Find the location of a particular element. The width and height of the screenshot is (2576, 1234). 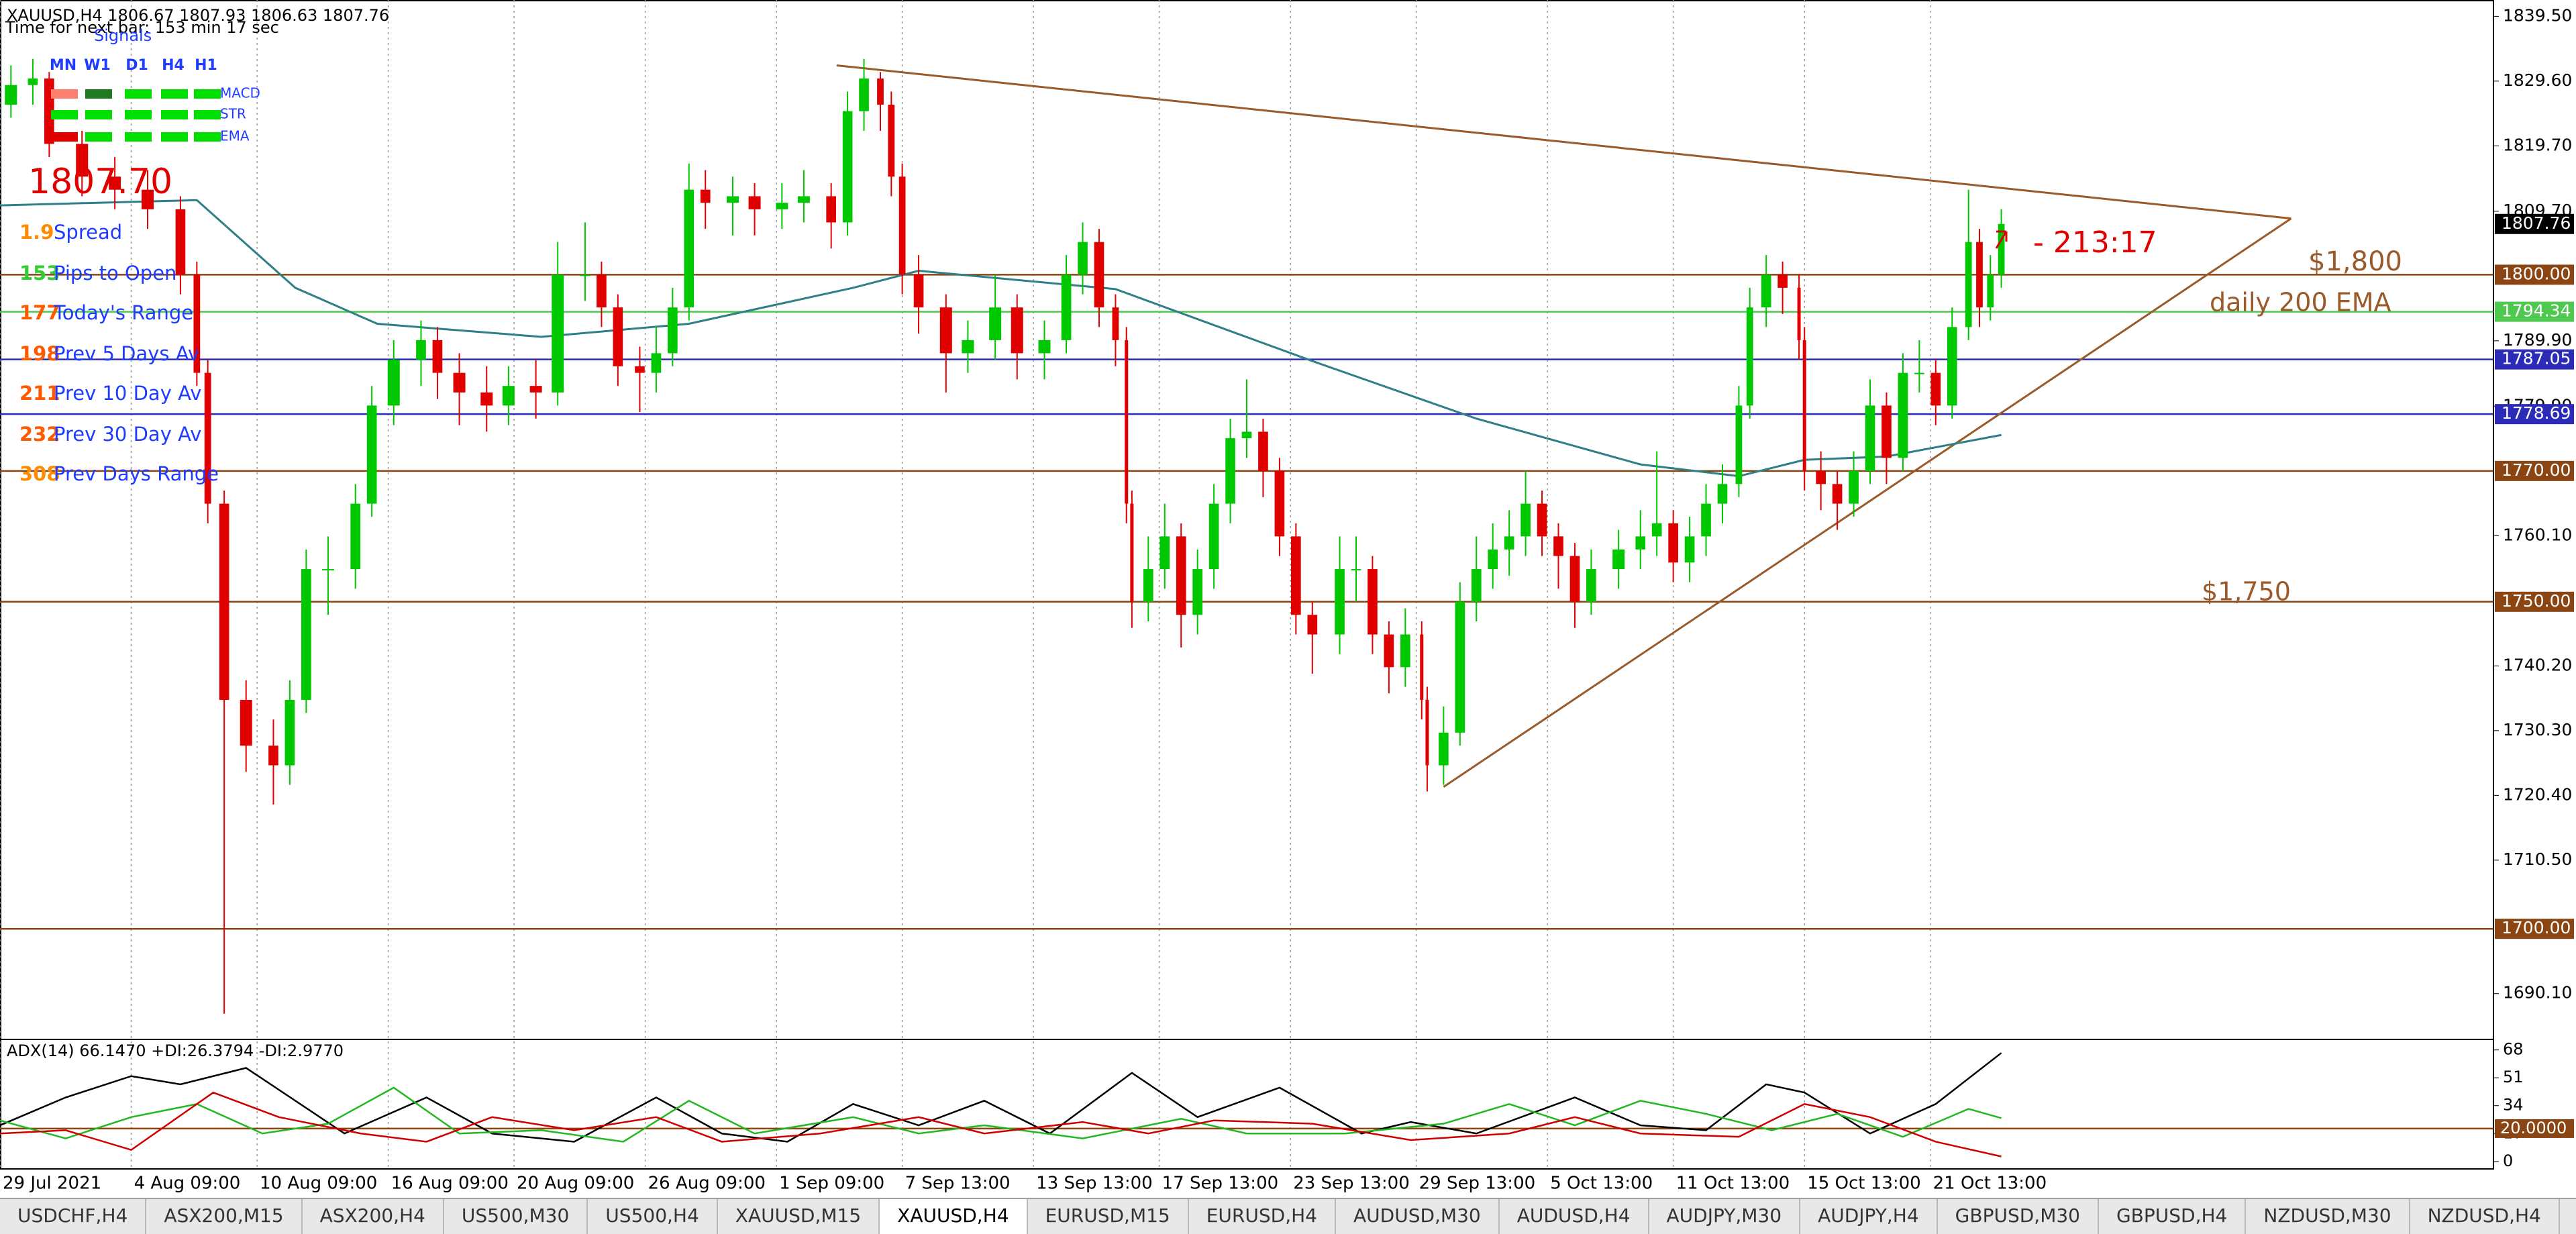

x-tick-label: 16 Aug 09:00 is located at coordinates (450, 1184).